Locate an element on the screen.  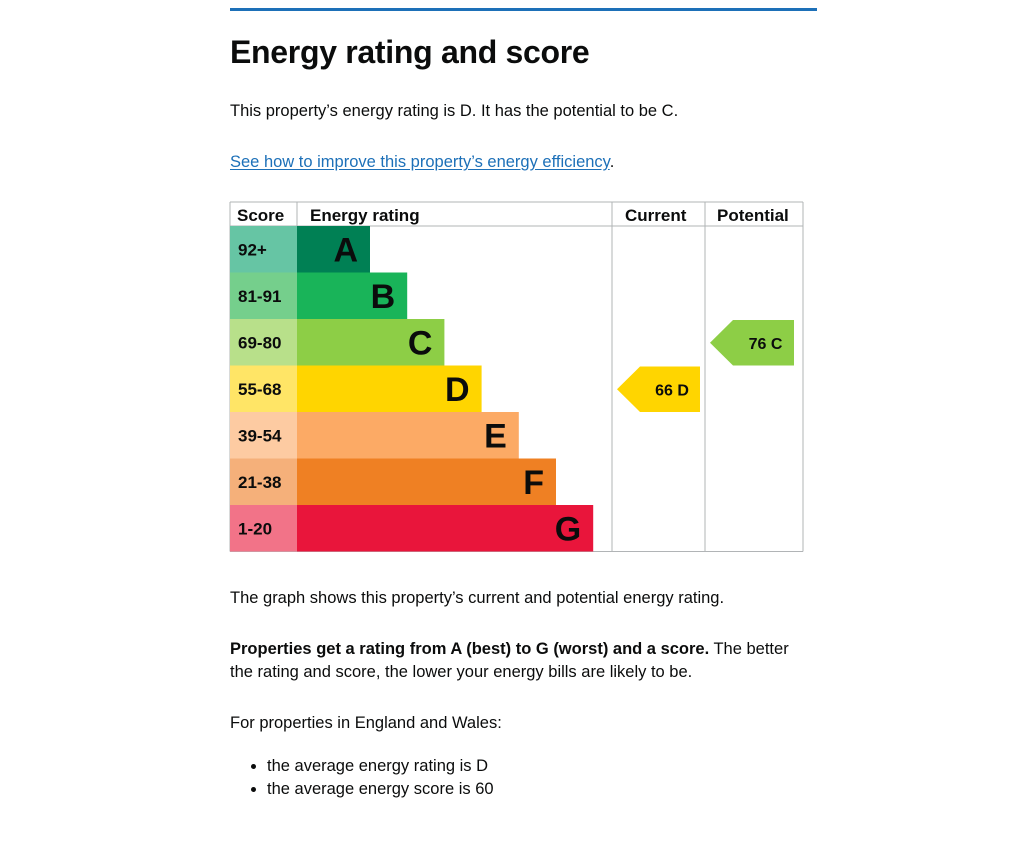
rating-bar-a is located at coordinates (333, 249).